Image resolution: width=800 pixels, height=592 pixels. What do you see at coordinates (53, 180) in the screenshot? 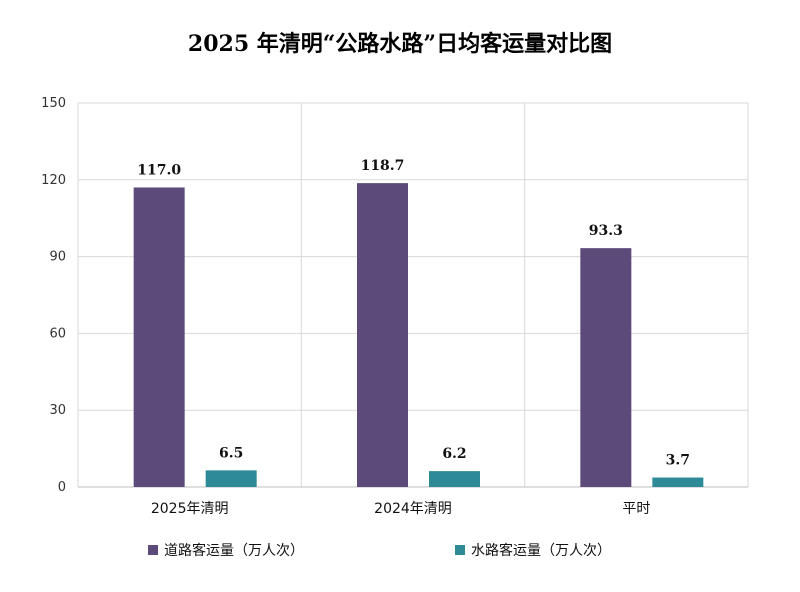
I see `y-tick-label: 120` at bounding box center [53, 180].